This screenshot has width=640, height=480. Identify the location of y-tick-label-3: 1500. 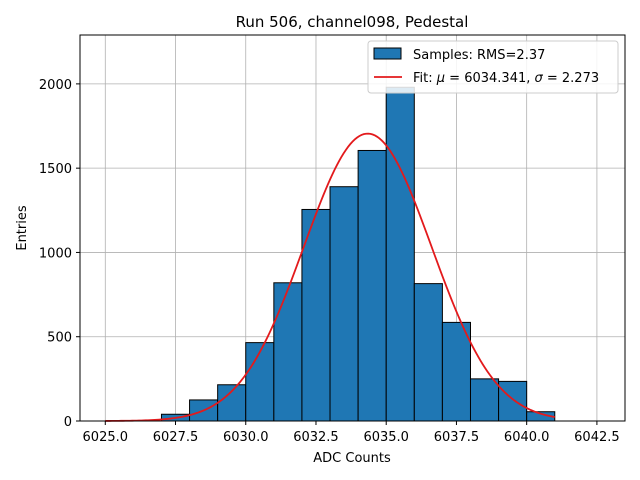
(55, 169).